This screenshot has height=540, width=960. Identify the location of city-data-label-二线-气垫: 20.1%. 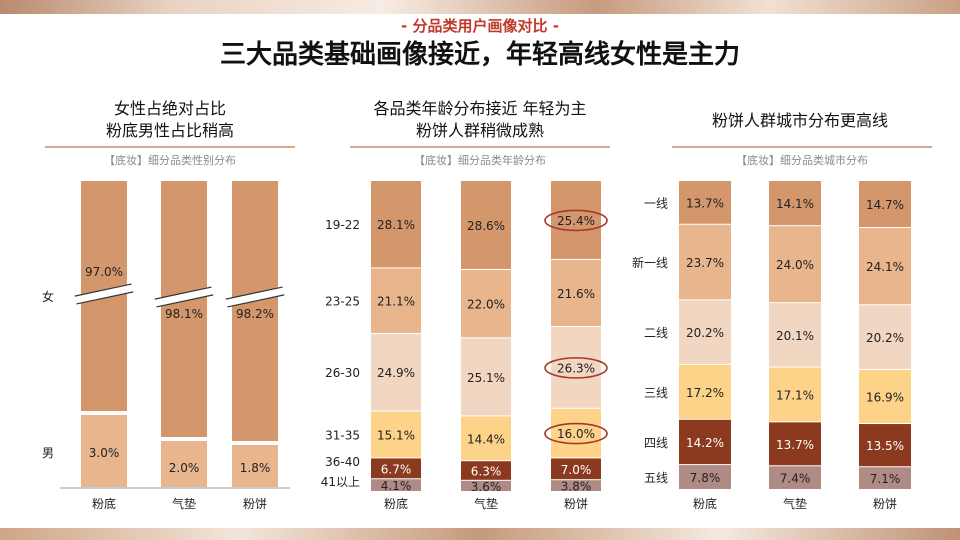
(795, 336).